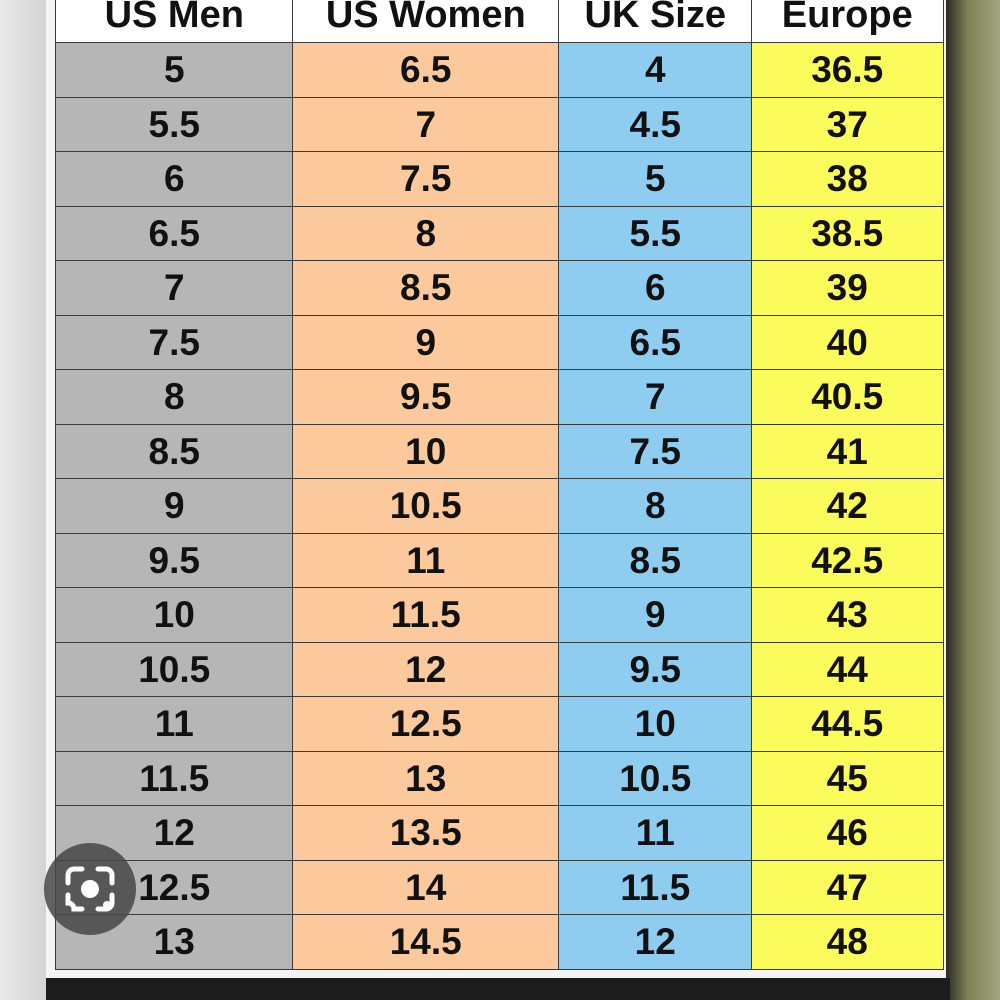 This screenshot has height=1000, width=1000. Describe the element at coordinates (426, 942) in the screenshot. I see `table-cell: 14.5` at that location.